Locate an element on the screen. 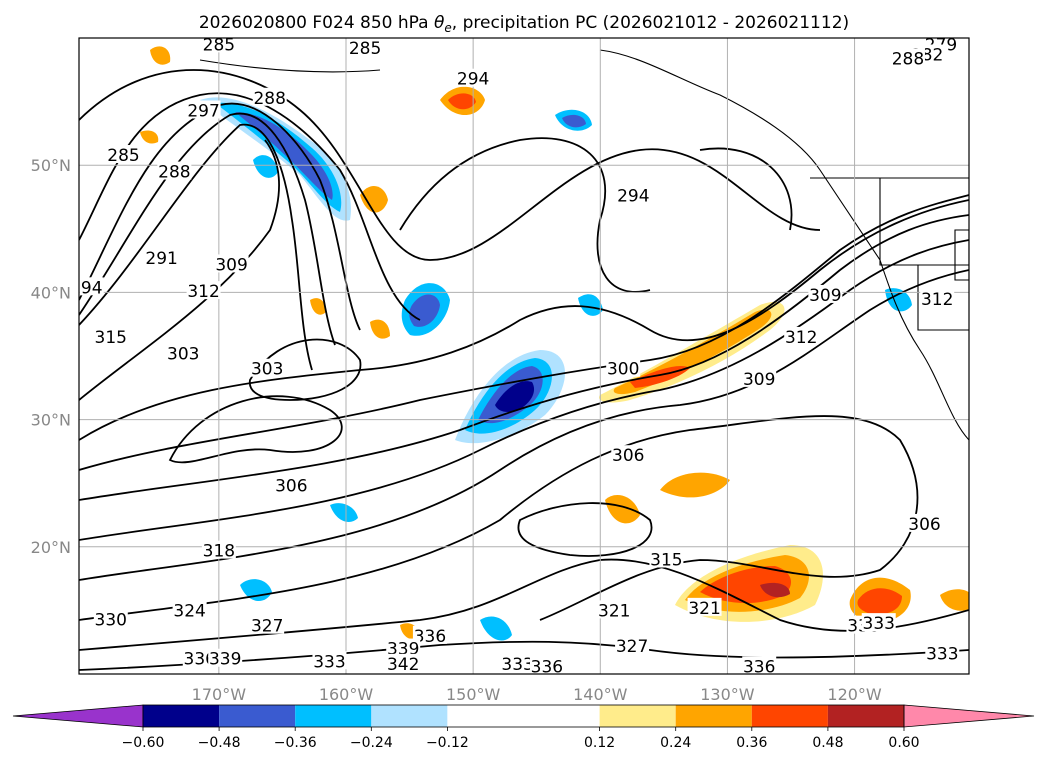 This screenshot has width=1047, height=767. contour-label: 294 is located at coordinates (633, 197).